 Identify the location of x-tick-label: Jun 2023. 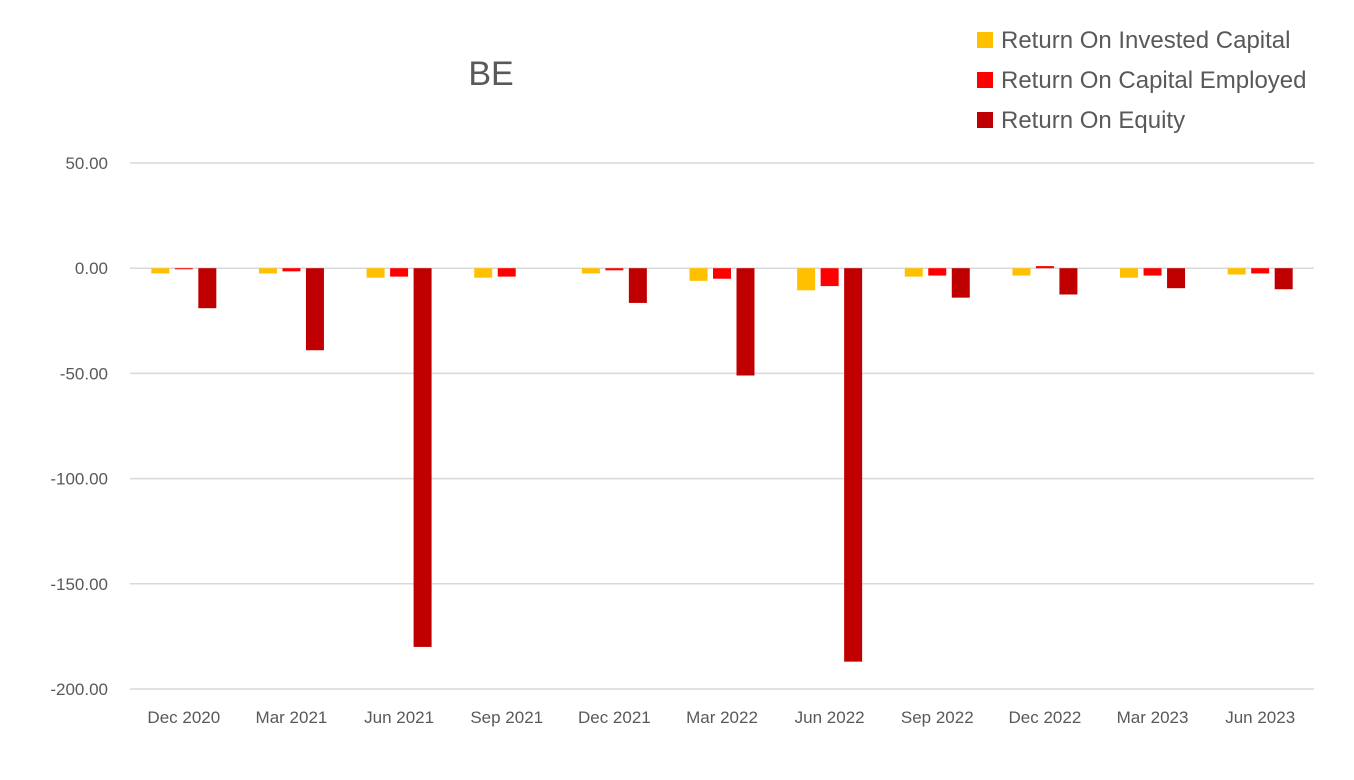
(1260, 717).